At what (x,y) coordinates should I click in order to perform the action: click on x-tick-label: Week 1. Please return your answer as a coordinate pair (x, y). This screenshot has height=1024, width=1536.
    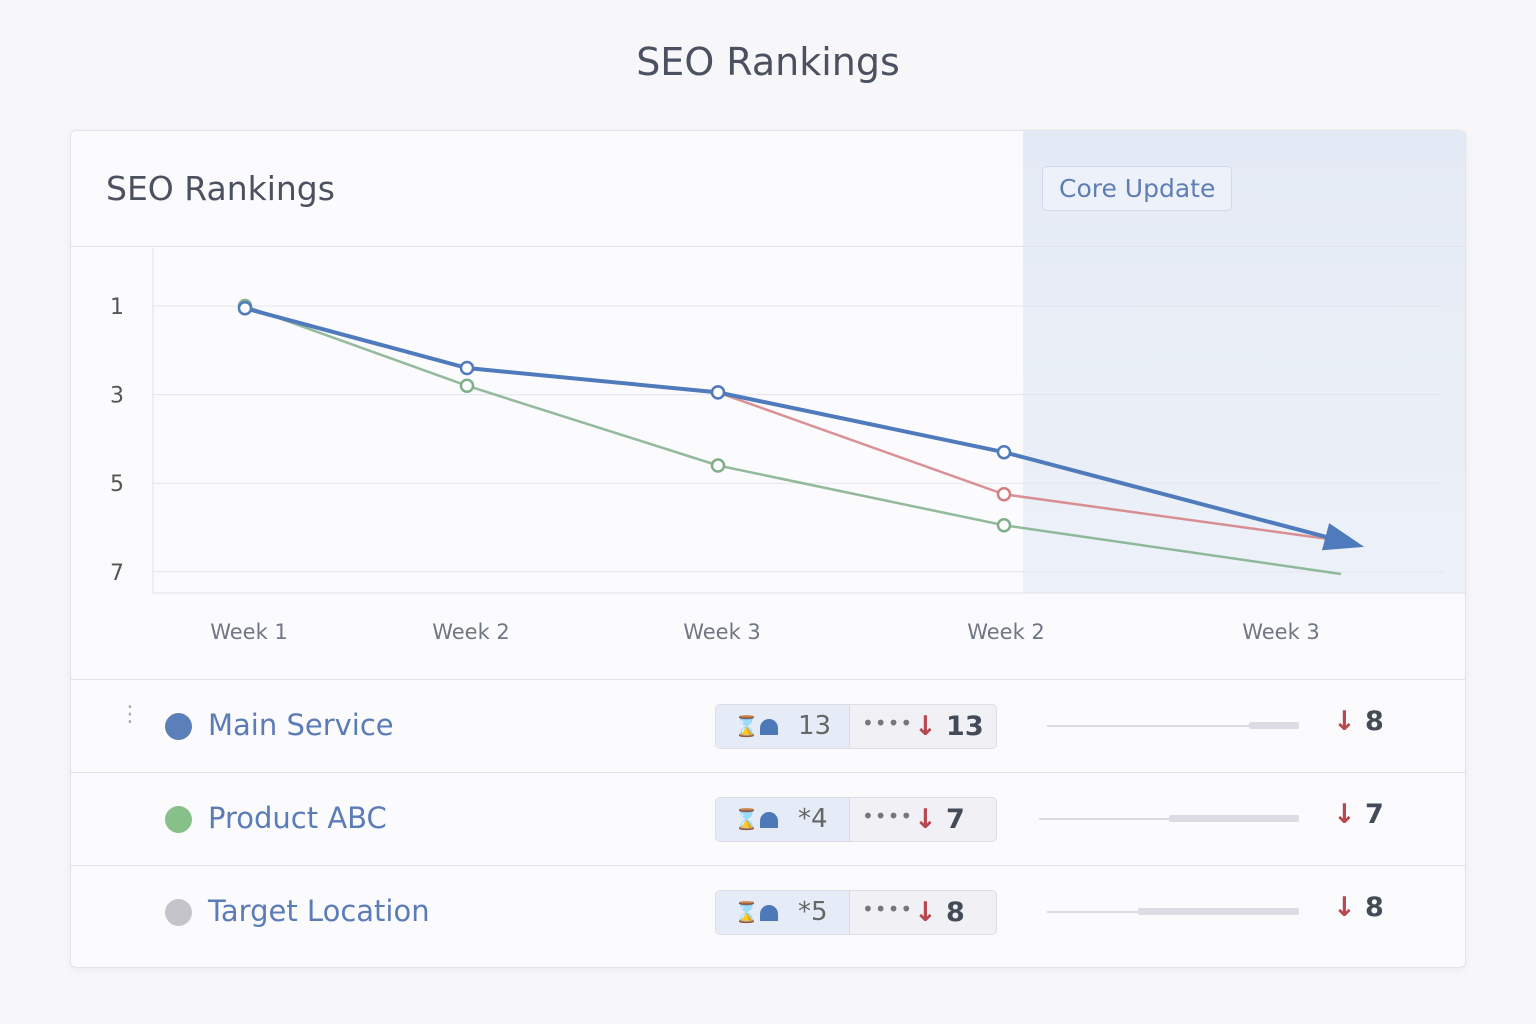
    Looking at the image, I should click on (249, 632).